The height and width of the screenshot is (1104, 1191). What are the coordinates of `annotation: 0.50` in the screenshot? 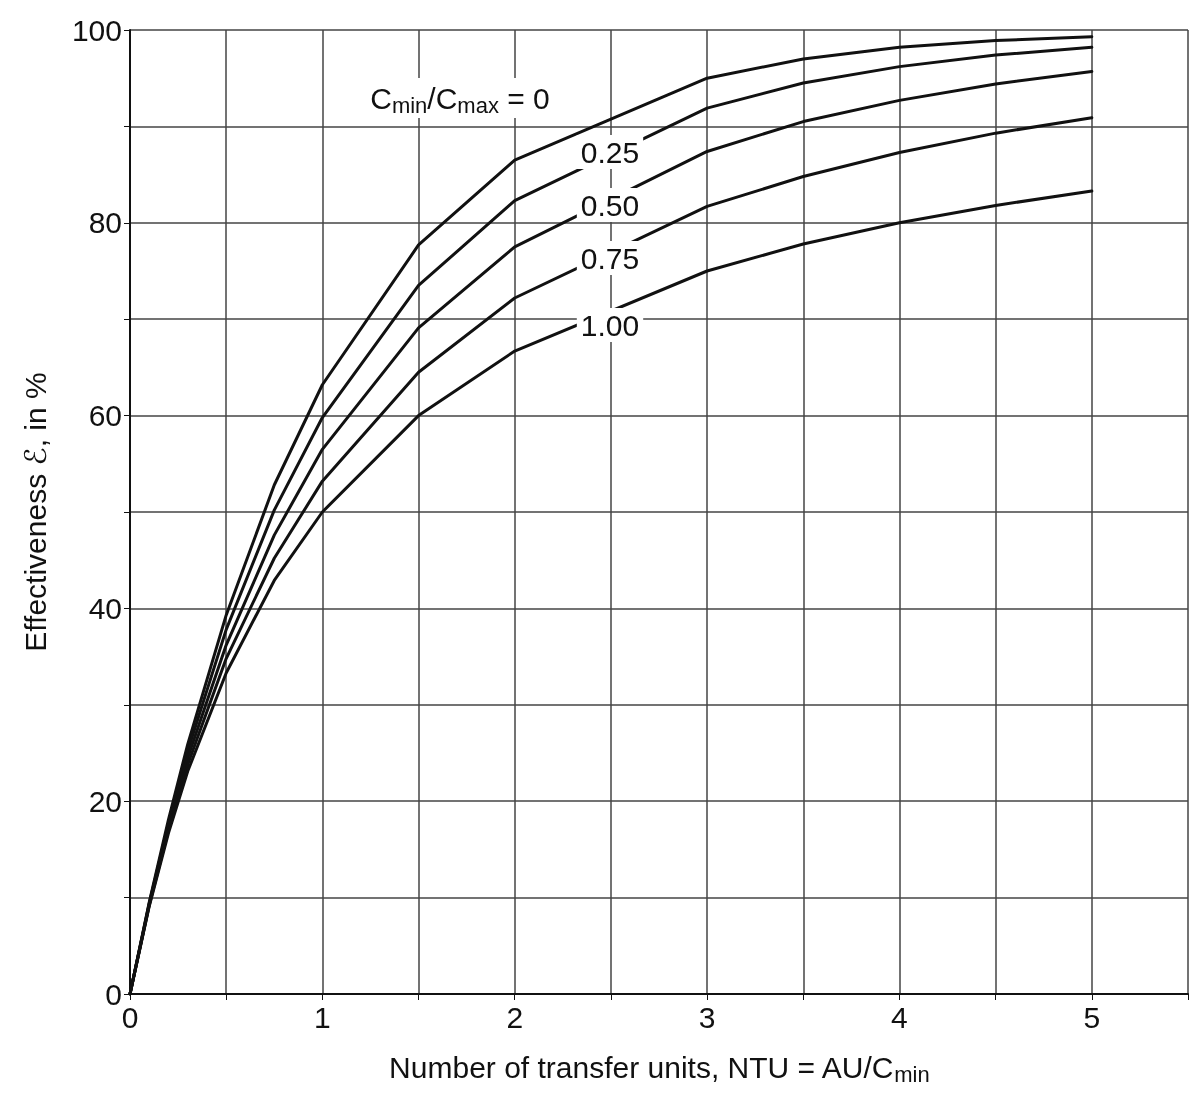 It's located at (610, 205).